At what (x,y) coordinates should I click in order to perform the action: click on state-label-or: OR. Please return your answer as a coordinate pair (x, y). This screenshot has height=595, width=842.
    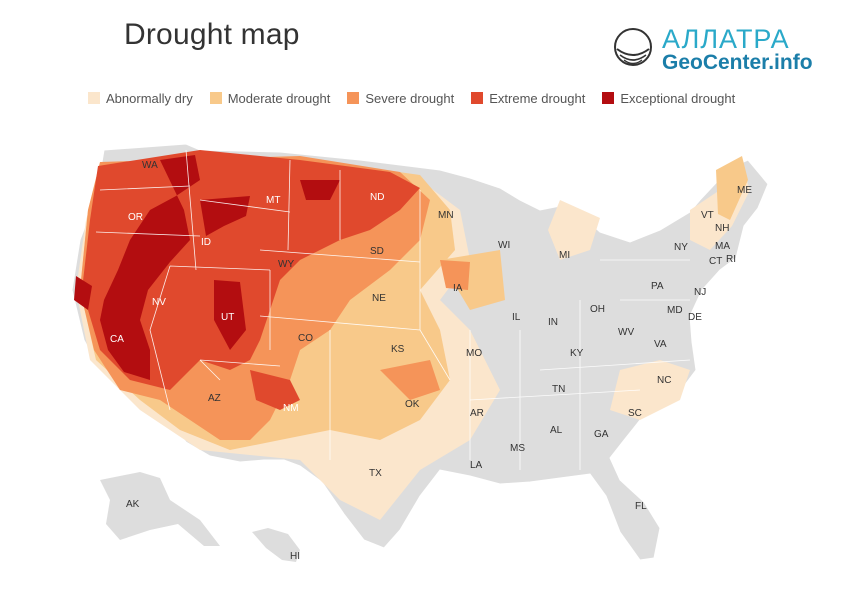
    Looking at the image, I should click on (135, 217).